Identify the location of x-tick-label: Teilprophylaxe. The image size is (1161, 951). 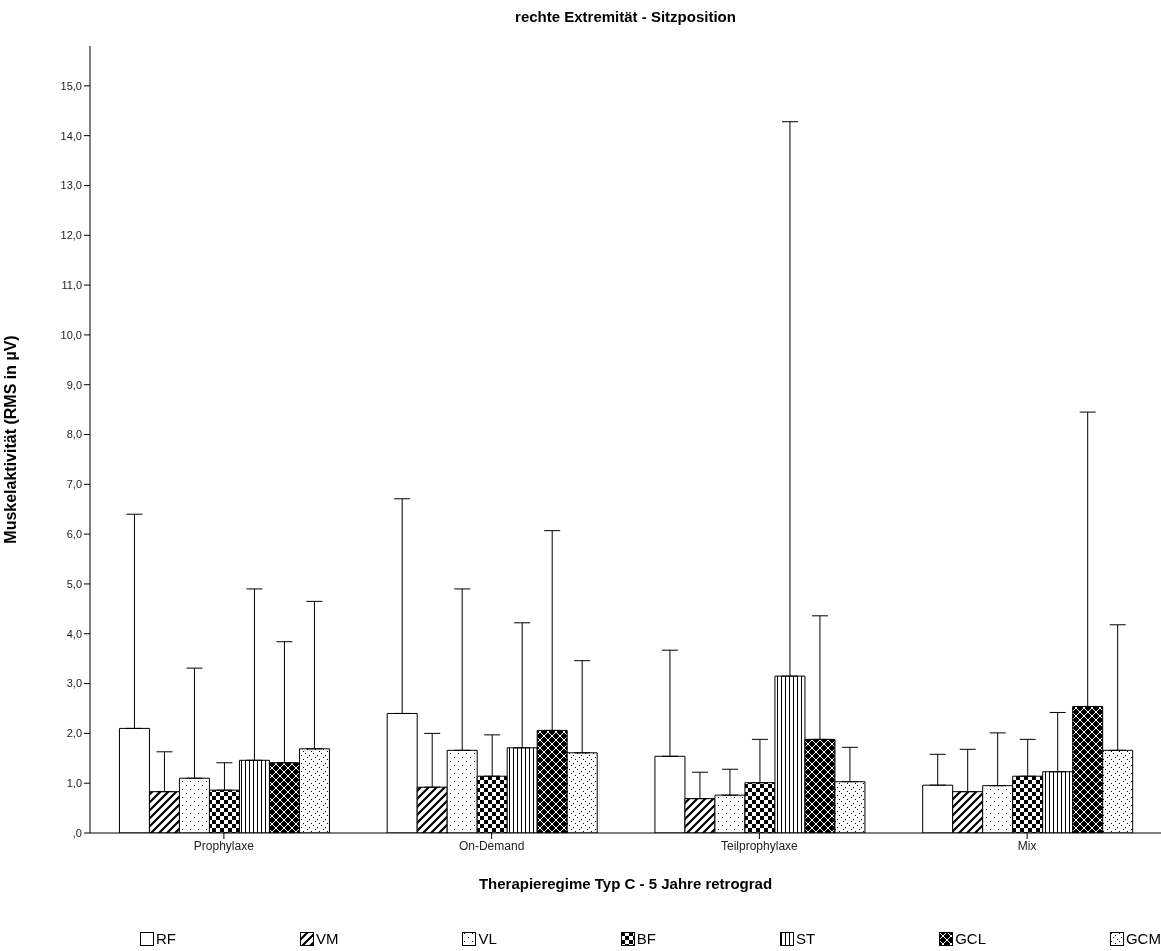
(760, 845).